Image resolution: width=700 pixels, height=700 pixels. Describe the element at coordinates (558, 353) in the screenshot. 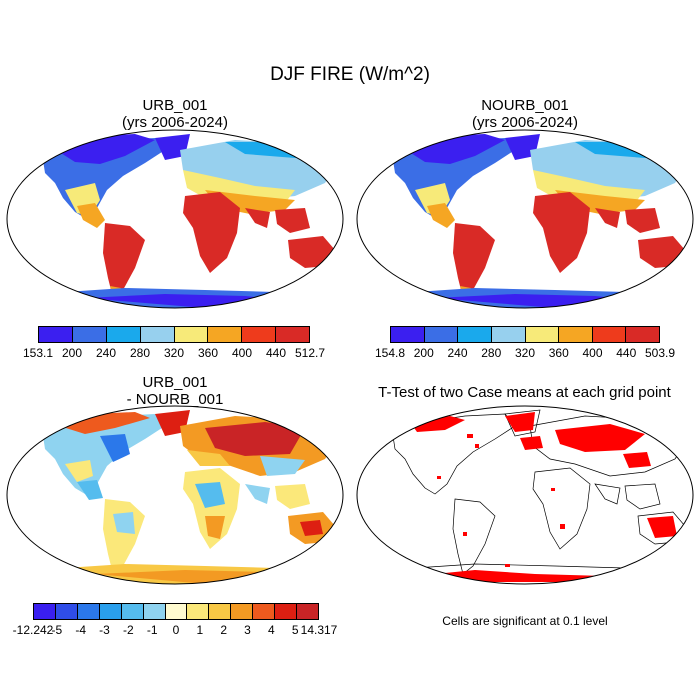

I see `nourb-colorbar-label: 360` at that location.